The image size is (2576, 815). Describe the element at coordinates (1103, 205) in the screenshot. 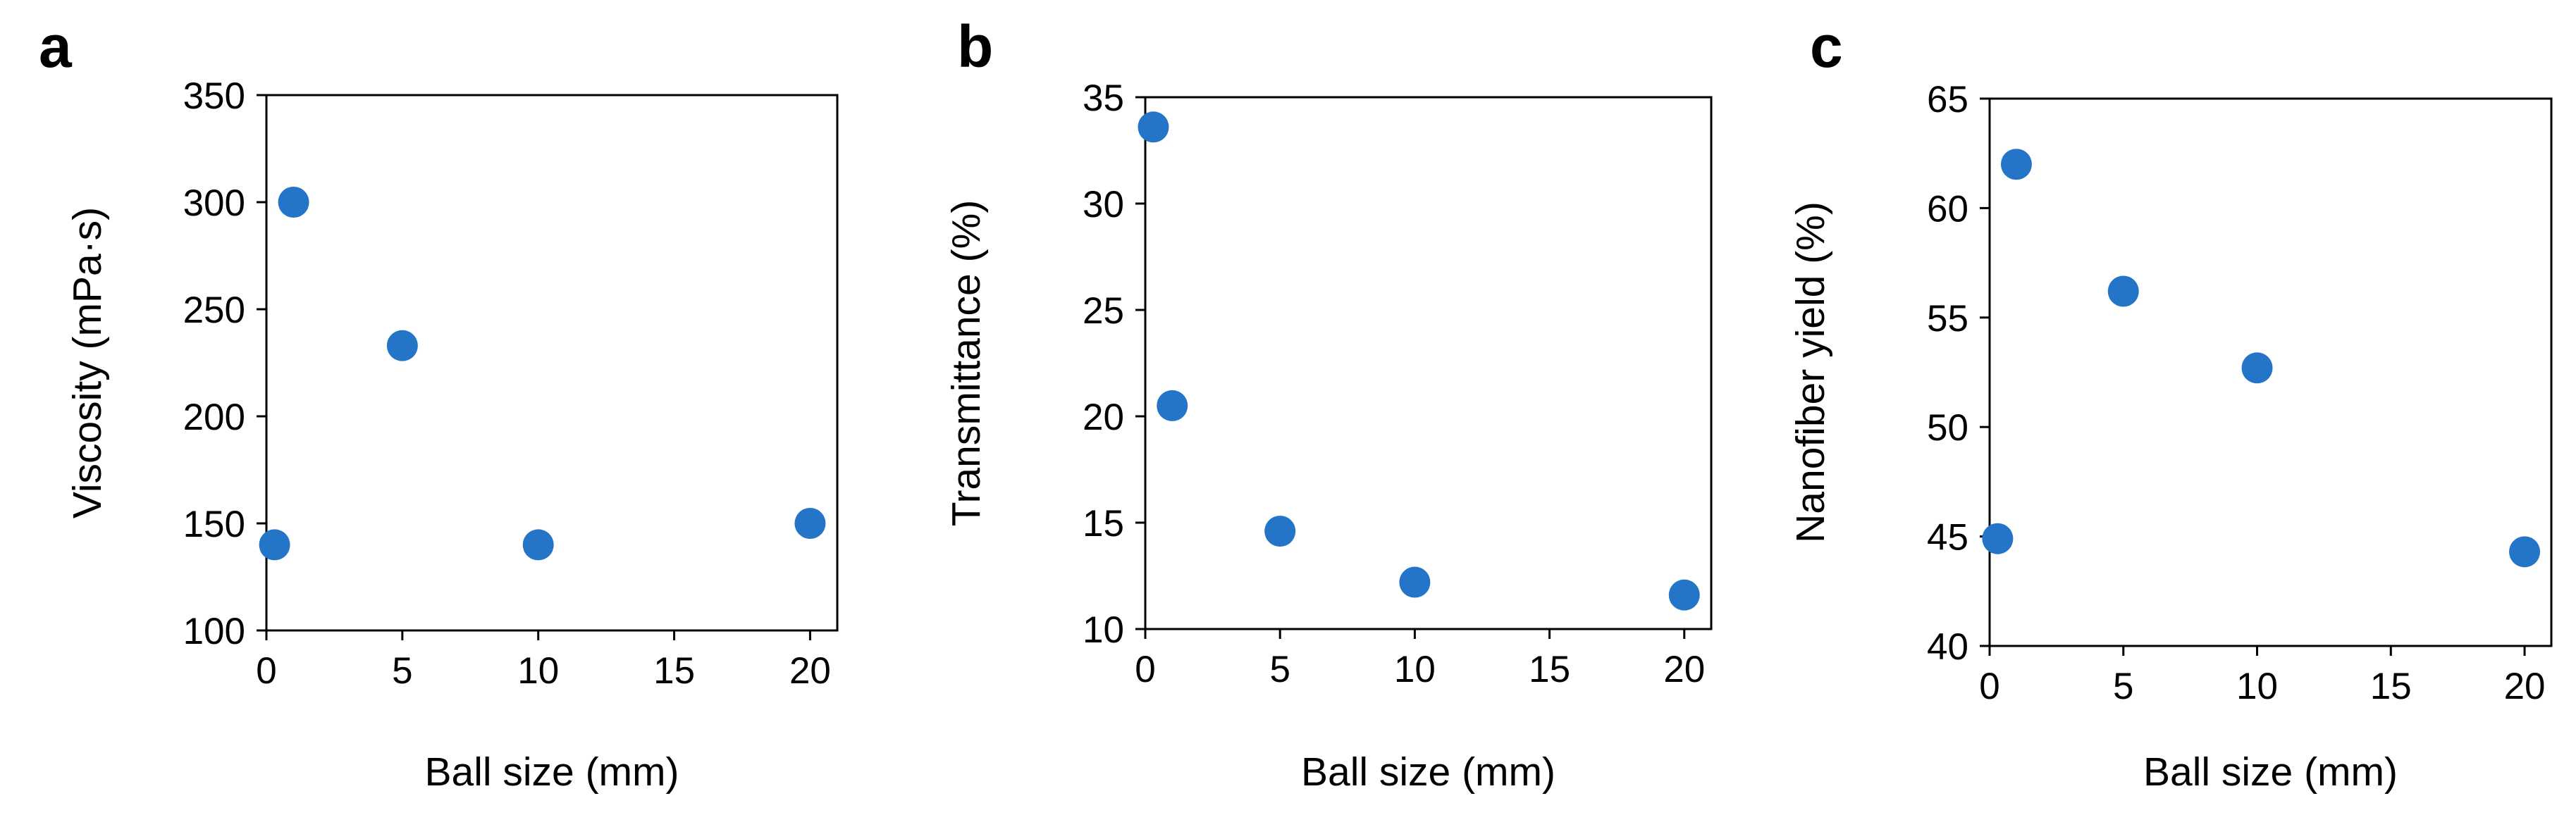

I see `y-tick-label: 30` at that location.